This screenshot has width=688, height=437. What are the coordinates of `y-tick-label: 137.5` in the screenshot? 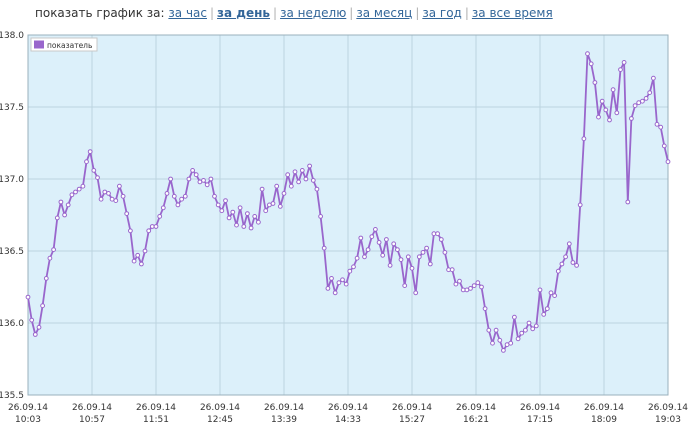 It's located at (12, 108).